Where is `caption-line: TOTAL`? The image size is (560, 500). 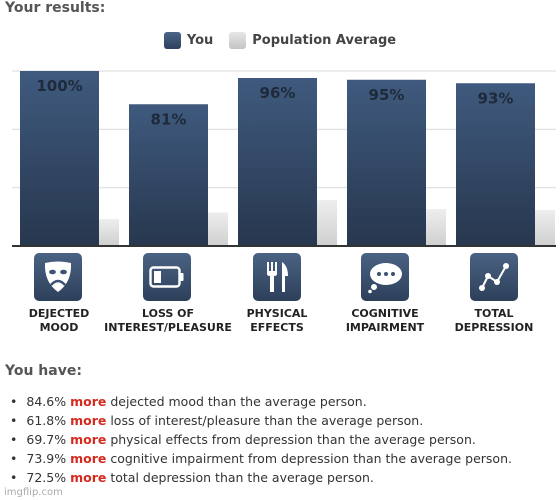 caption-line: TOTAL is located at coordinates (494, 313).